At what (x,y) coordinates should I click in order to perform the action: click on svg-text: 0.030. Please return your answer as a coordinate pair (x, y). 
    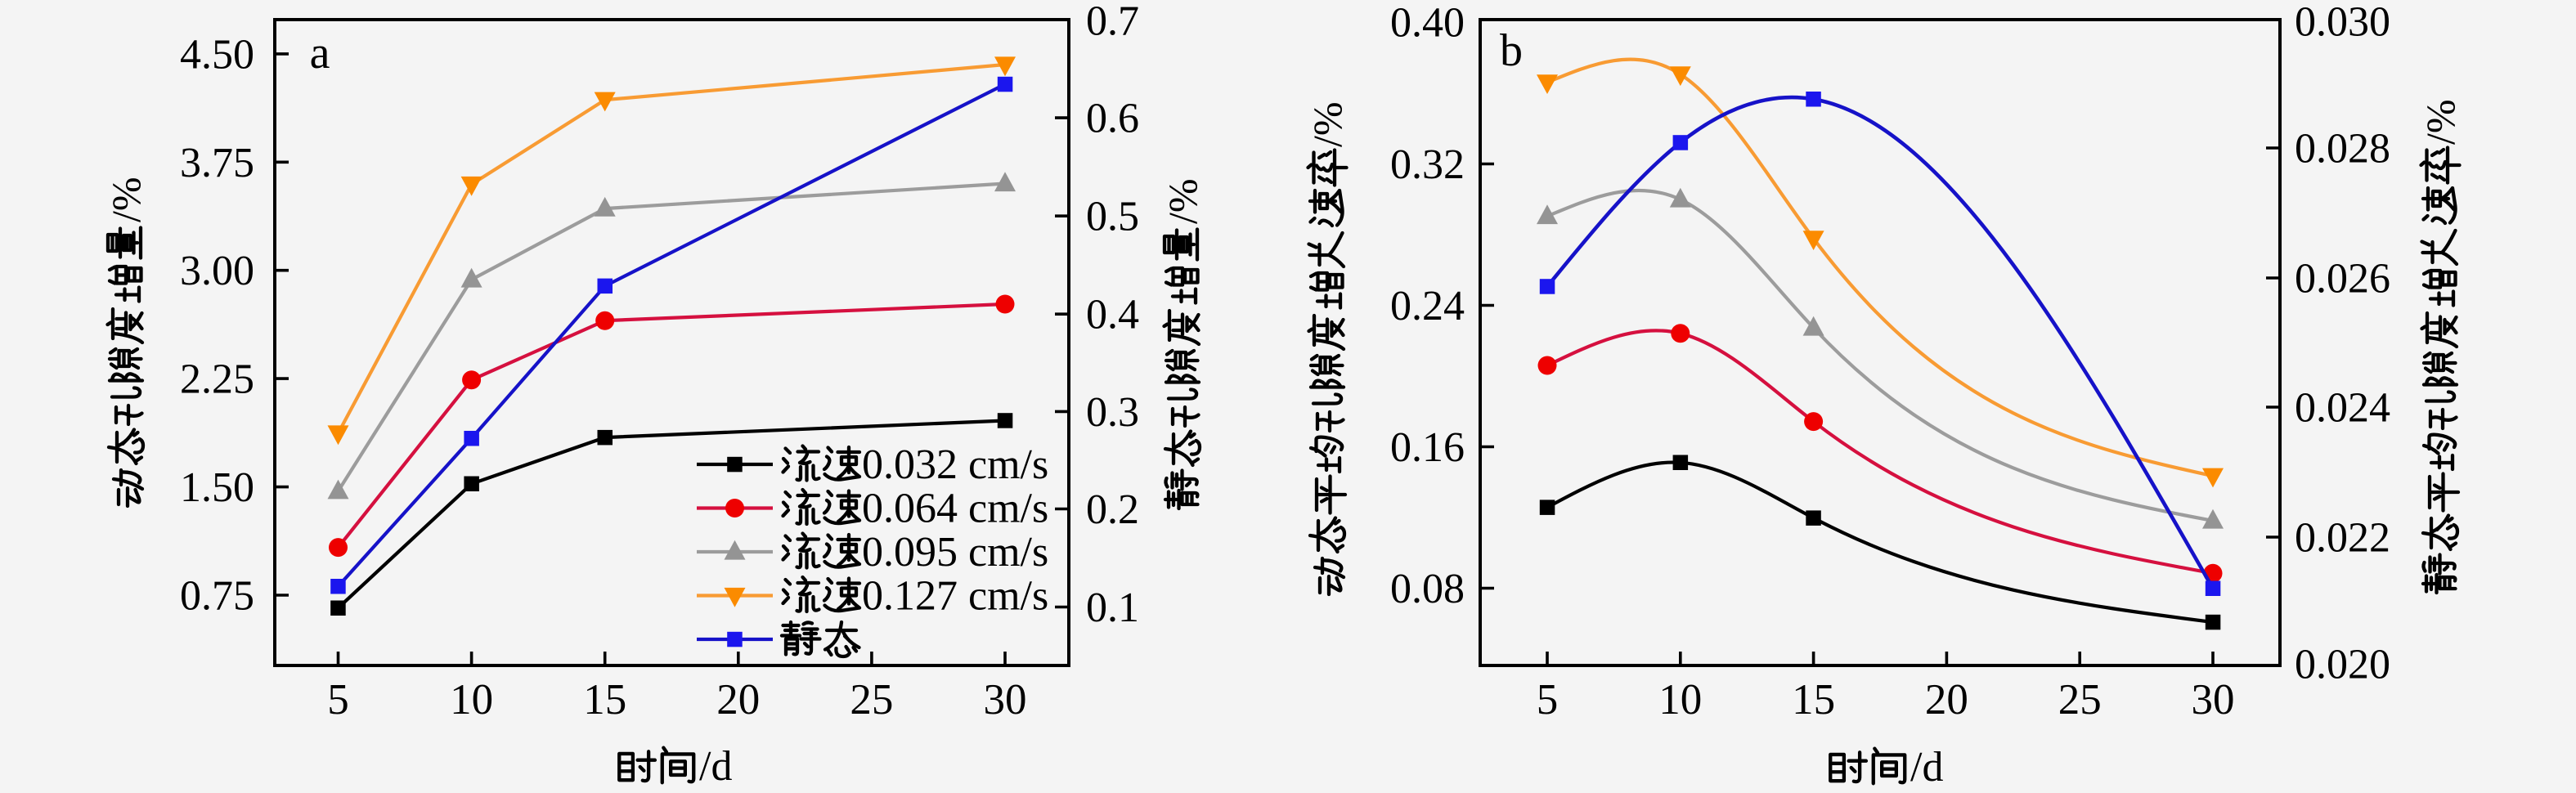
    Looking at the image, I should click on (2342, 23).